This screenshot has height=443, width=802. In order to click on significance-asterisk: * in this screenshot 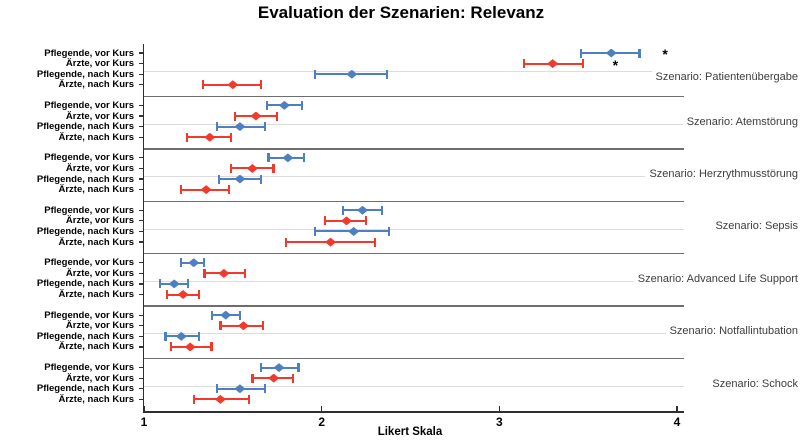, I will do `click(665, 54)`.